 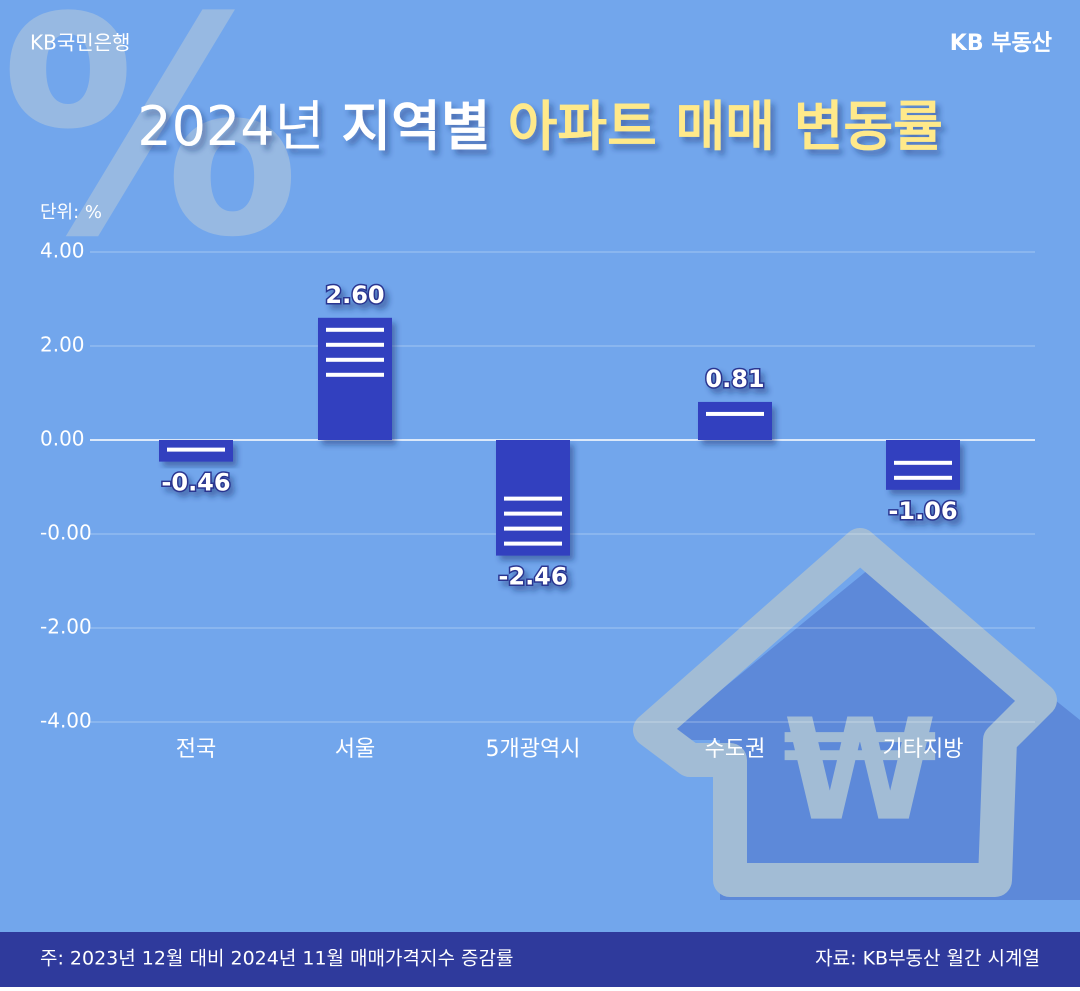 I want to click on y-tick-label: -0.00, so click(x=66, y=533).